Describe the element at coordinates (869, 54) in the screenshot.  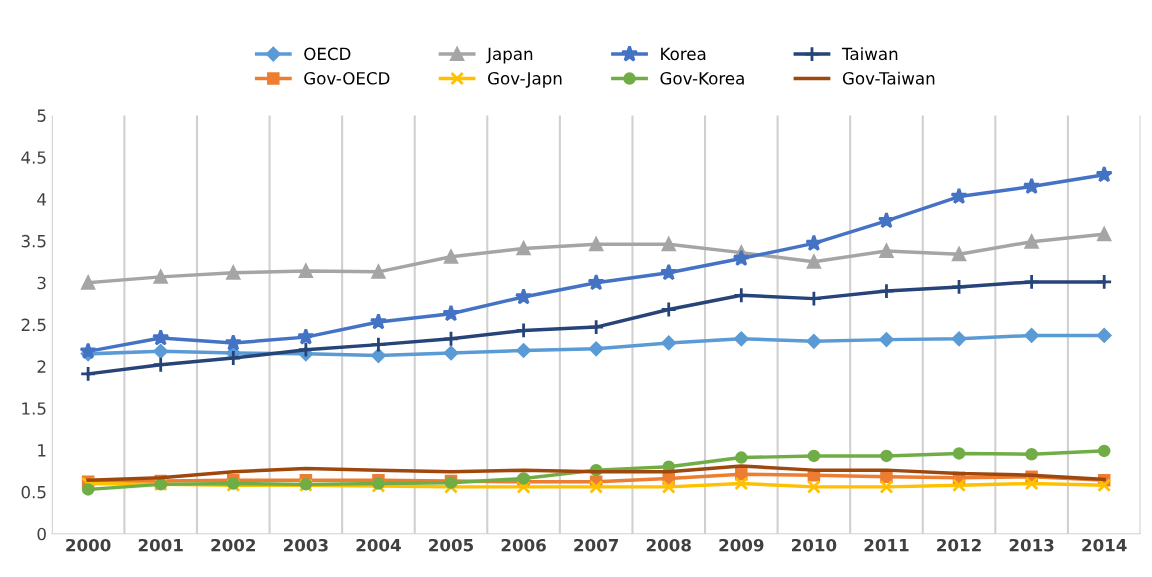
I see `legend-label: Taiwan` at that location.